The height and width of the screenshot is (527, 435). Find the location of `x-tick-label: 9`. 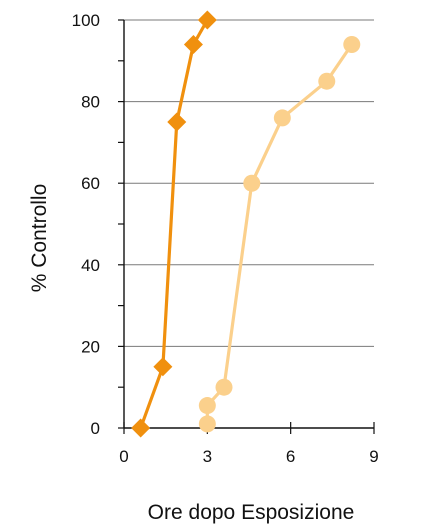

x-tick-label: 9 is located at coordinates (373, 456).